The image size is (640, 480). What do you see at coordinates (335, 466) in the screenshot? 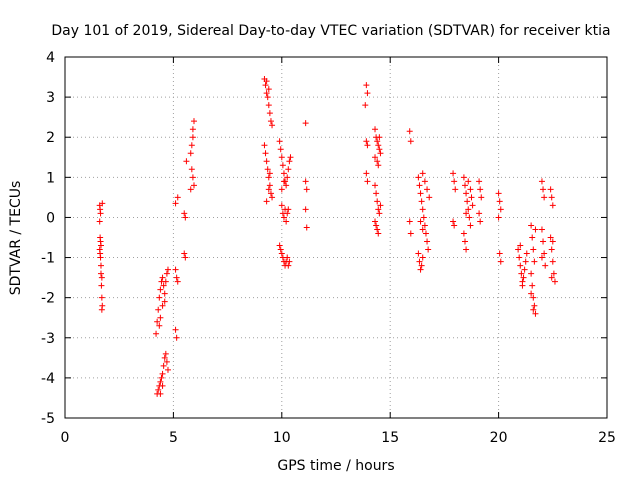
I see `x-axis-label: GPS time / hours` at bounding box center [335, 466].